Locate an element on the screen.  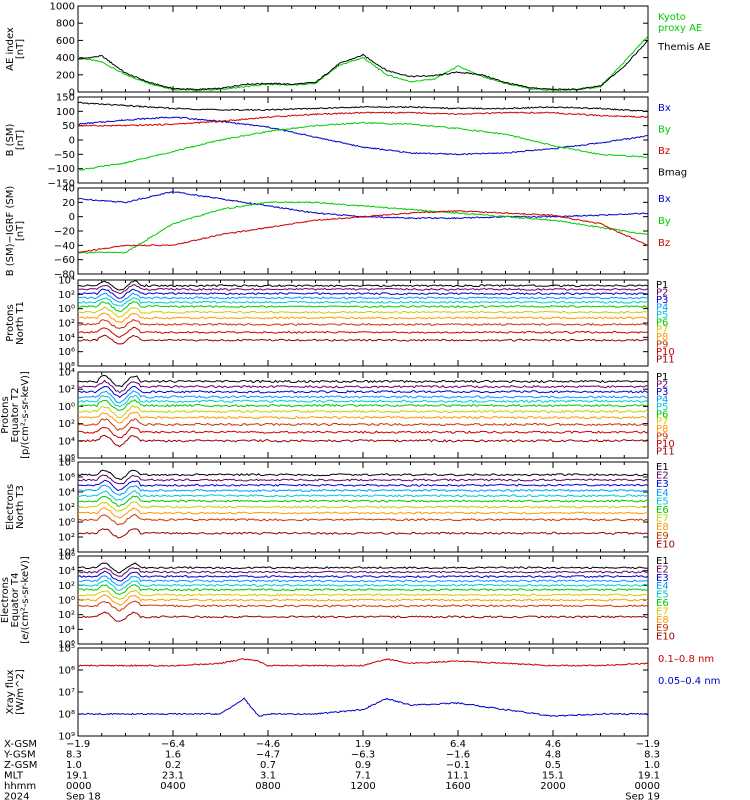
ephemeris-value: Sep 18 is located at coordinates (83, 796).